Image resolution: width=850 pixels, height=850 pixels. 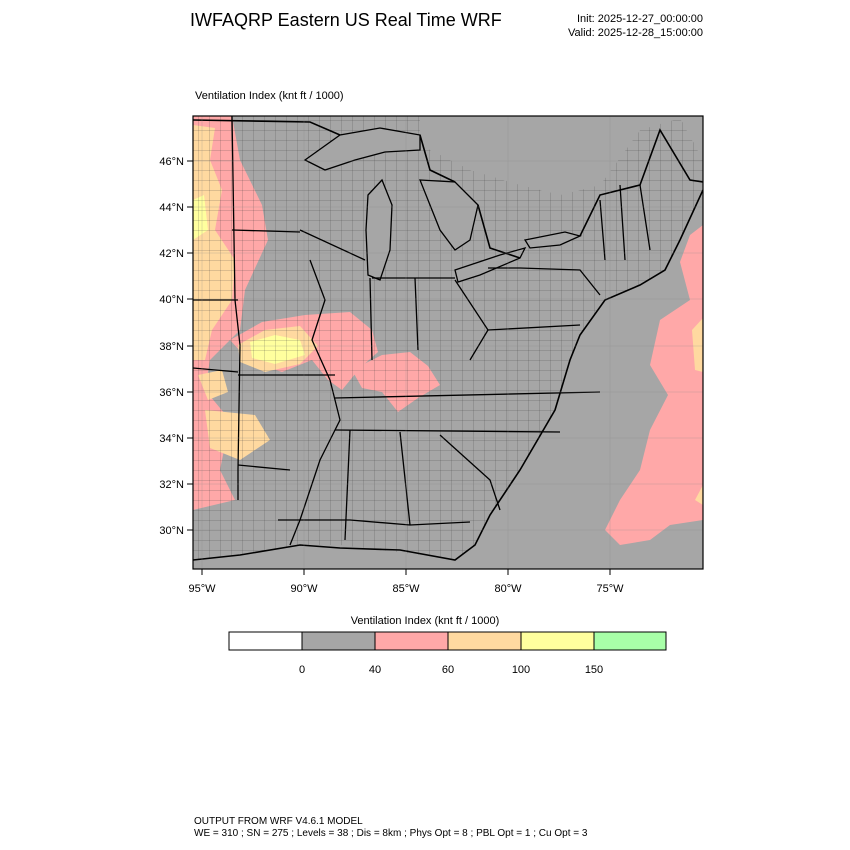 I want to click on valid-time: Valid: 2025-12-28_15:00:00, so click(x=635, y=33).